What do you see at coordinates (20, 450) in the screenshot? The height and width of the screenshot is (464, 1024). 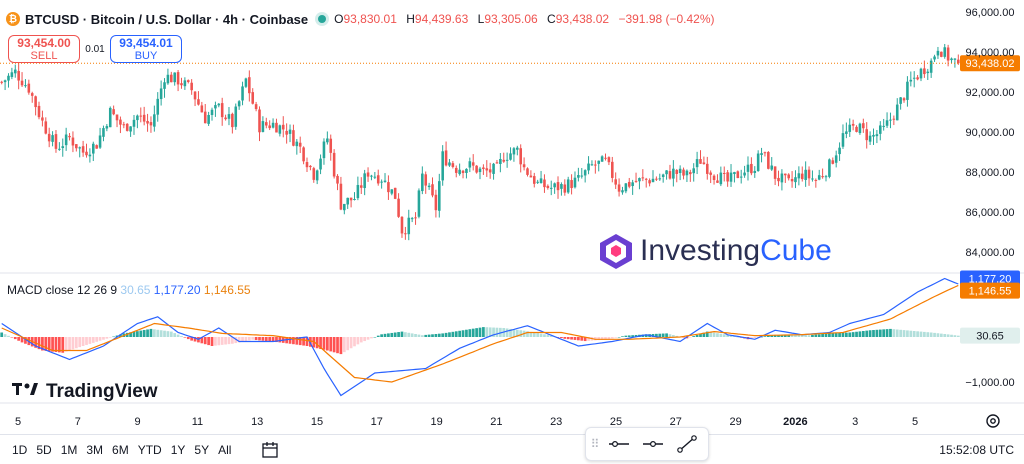 I see `range-1d: 1D` at bounding box center [20, 450].